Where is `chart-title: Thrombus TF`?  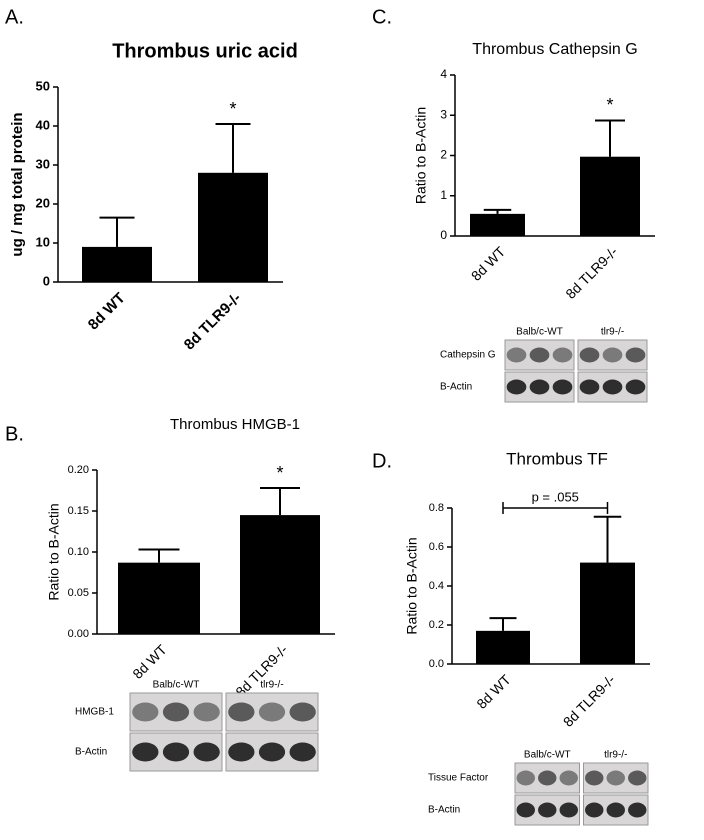 chart-title: Thrombus TF is located at coordinates (557, 458).